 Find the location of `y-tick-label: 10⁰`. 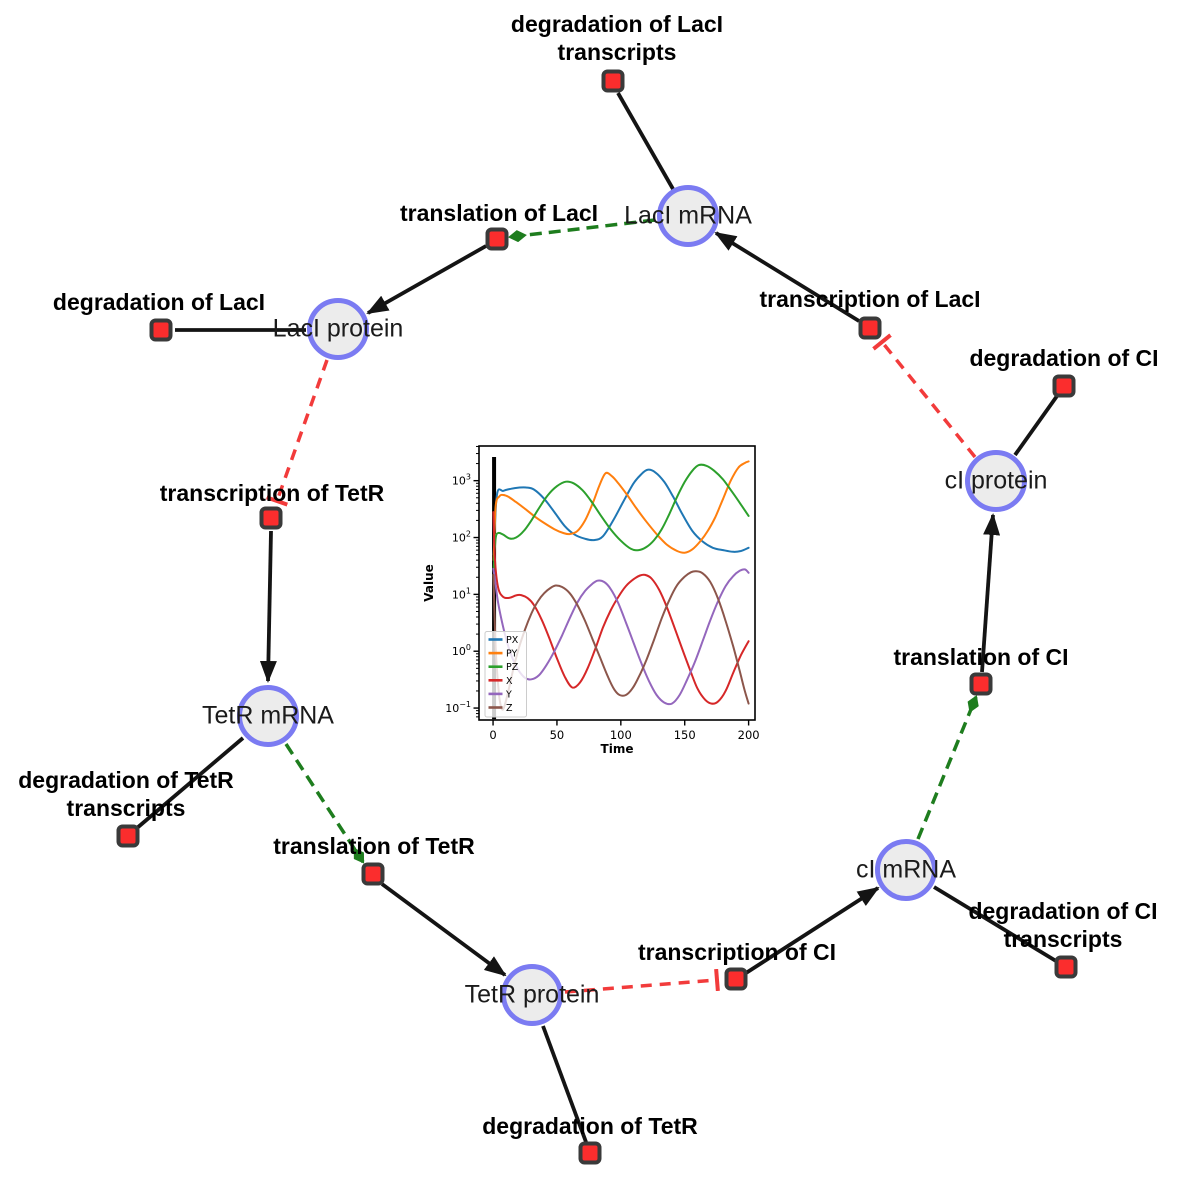

y-tick-label: 10⁰ is located at coordinates (461, 650).